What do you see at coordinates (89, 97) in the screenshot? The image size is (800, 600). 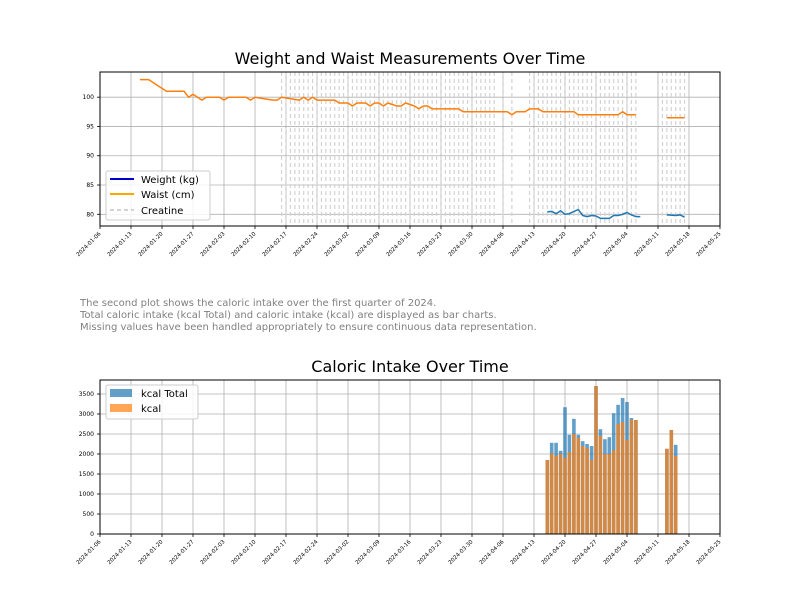 I see `y-tick-label: 100` at bounding box center [89, 97].